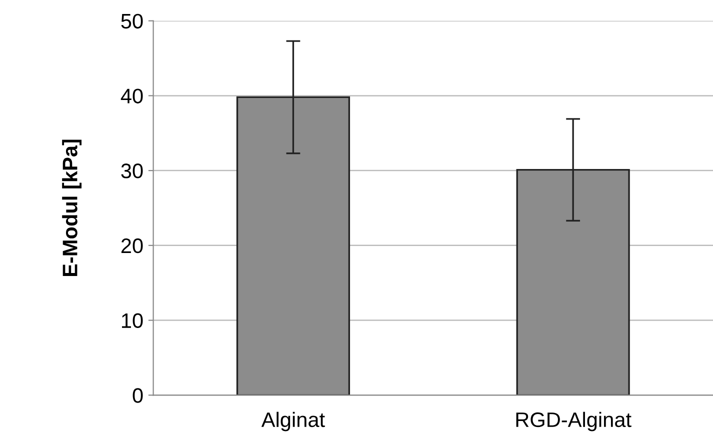 The width and height of the screenshot is (713, 443). What do you see at coordinates (131, 96) in the screenshot?
I see `y-tick-label: 40` at bounding box center [131, 96].